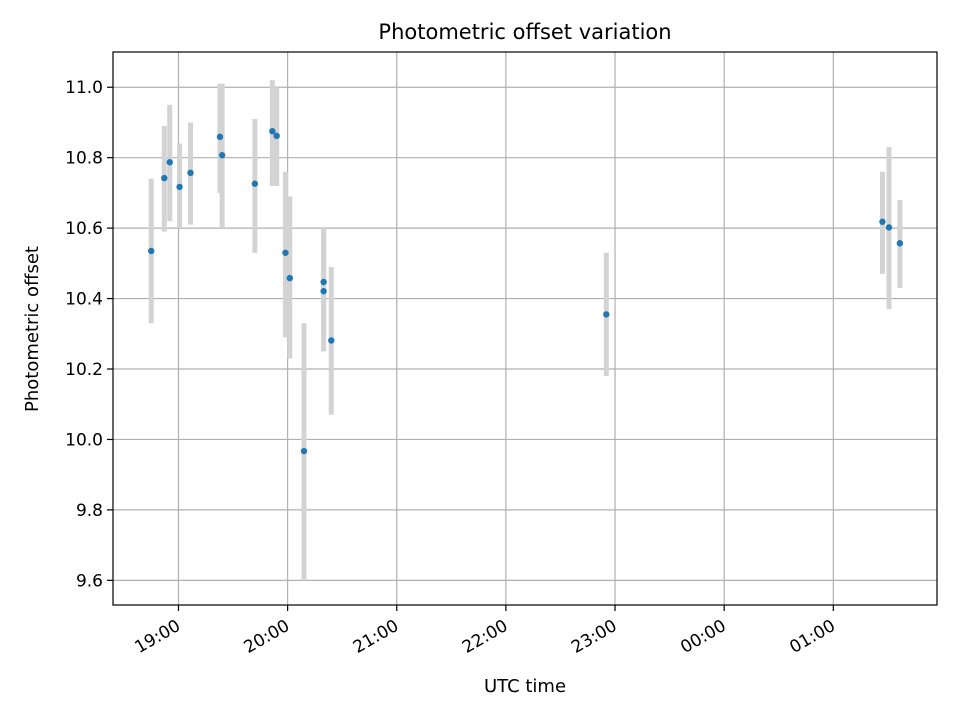 This screenshot has width=960, height=720. I want to click on y-tick-label: 10.8, so click(84, 159).